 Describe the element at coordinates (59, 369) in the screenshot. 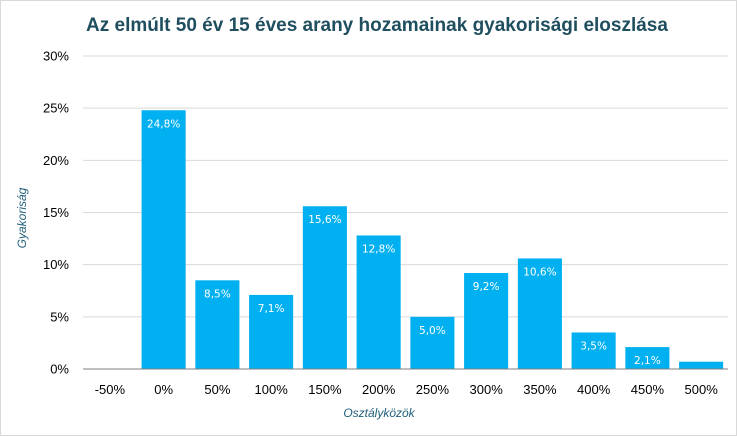

I see `y-tick-label: 0%` at that location.